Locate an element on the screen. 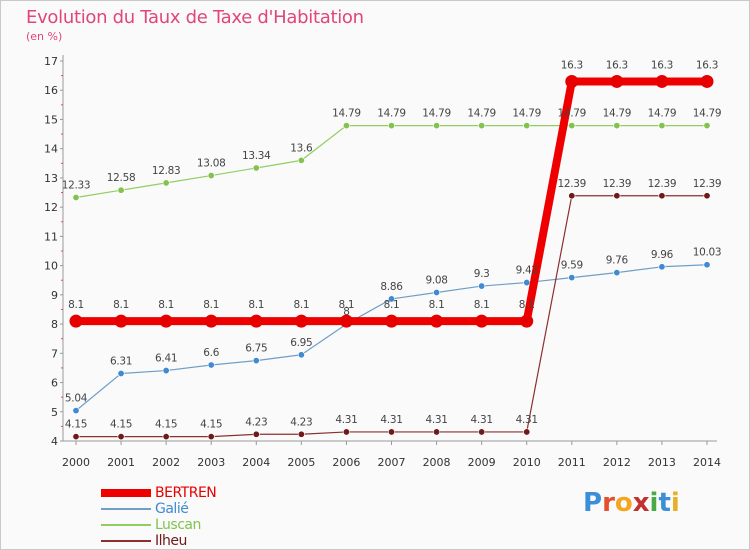 Image resolution: width=750 pixels, height=550 pixels. data-label: 13.08 is located at coordinates (211, 164).